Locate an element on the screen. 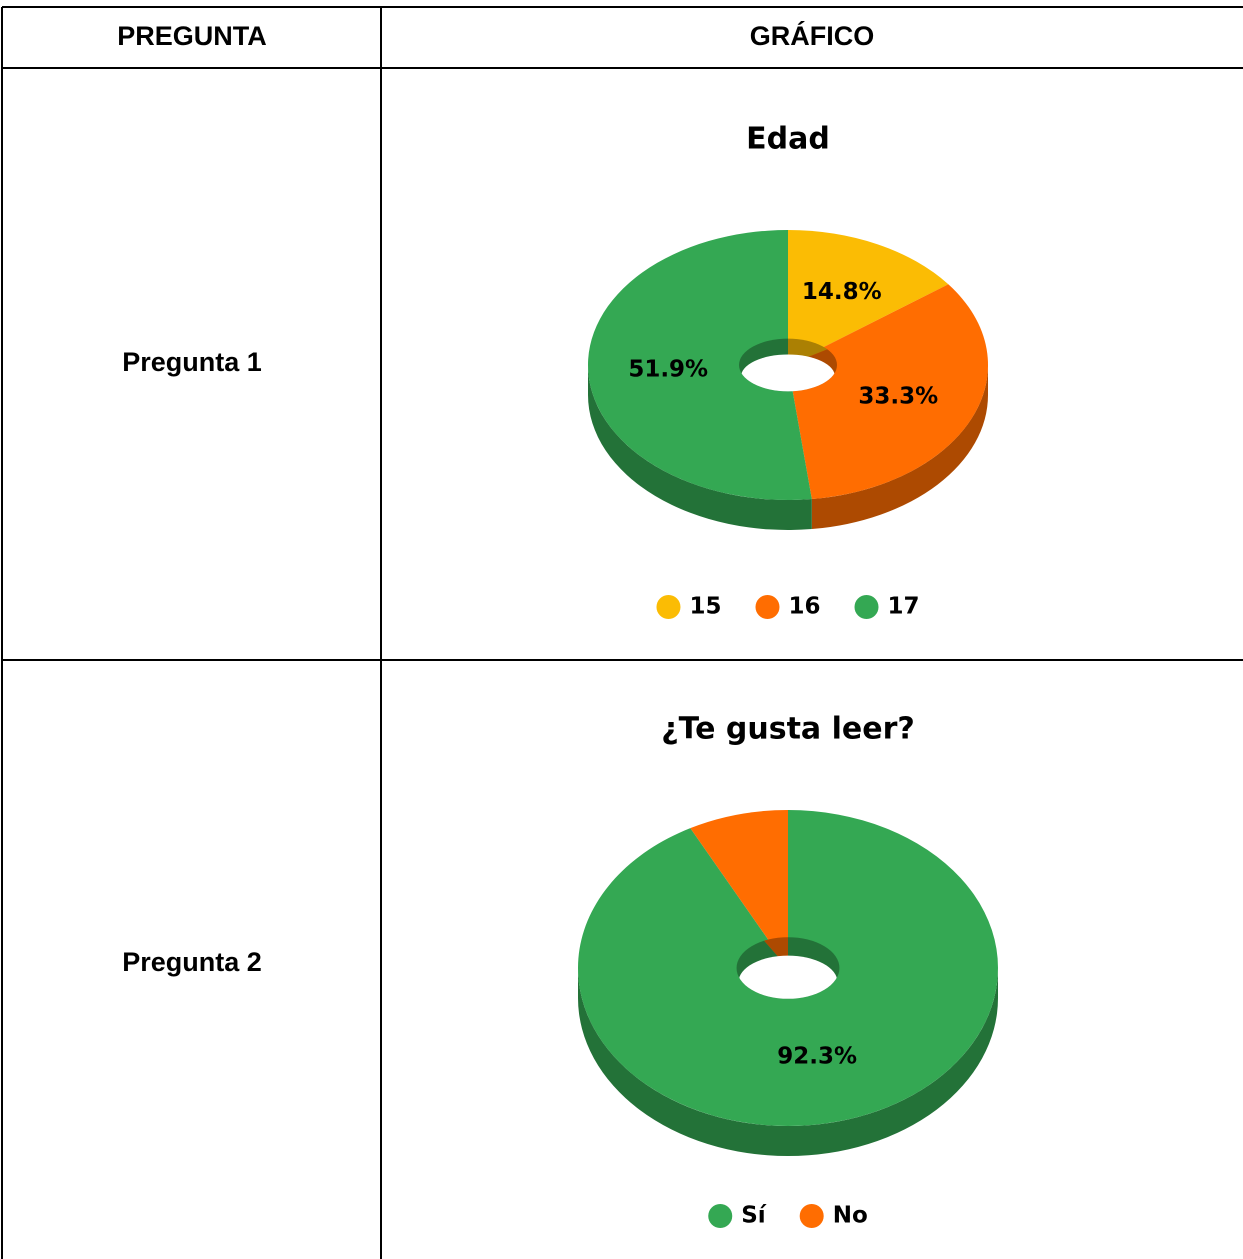  data-label: 33.3% is located at coordinates (898, 396).